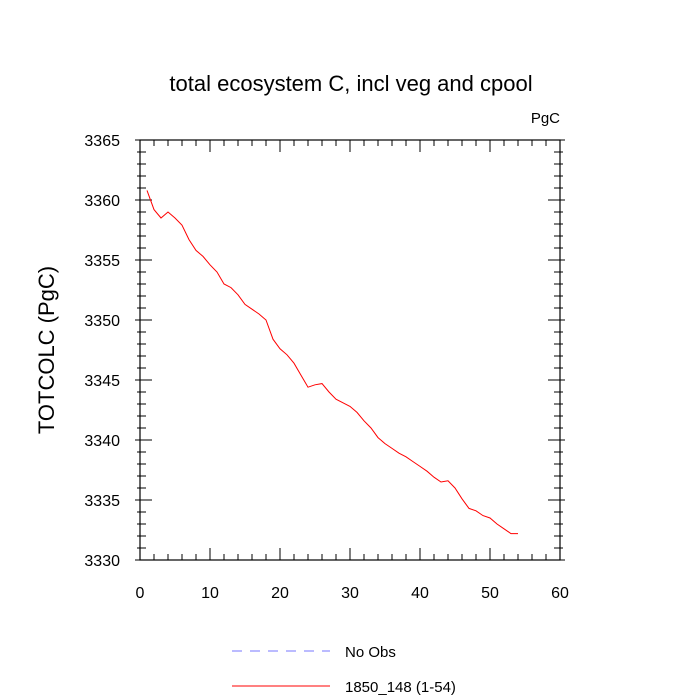  Describe the element at coordinates (102, 381) in the screenshot. I see `y-tick-label: 3345` at that location.